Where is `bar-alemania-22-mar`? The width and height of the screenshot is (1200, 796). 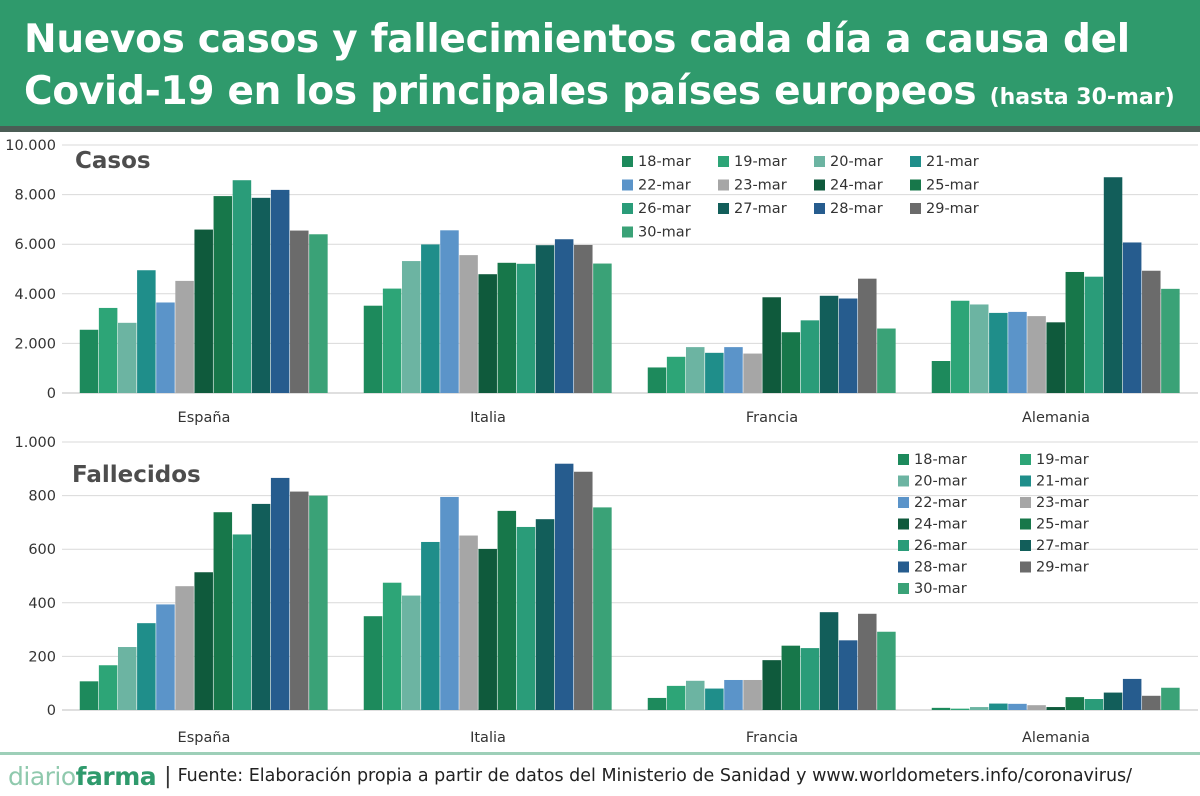
bar-alemania-22-mar is located at coordinates (1017, 706).